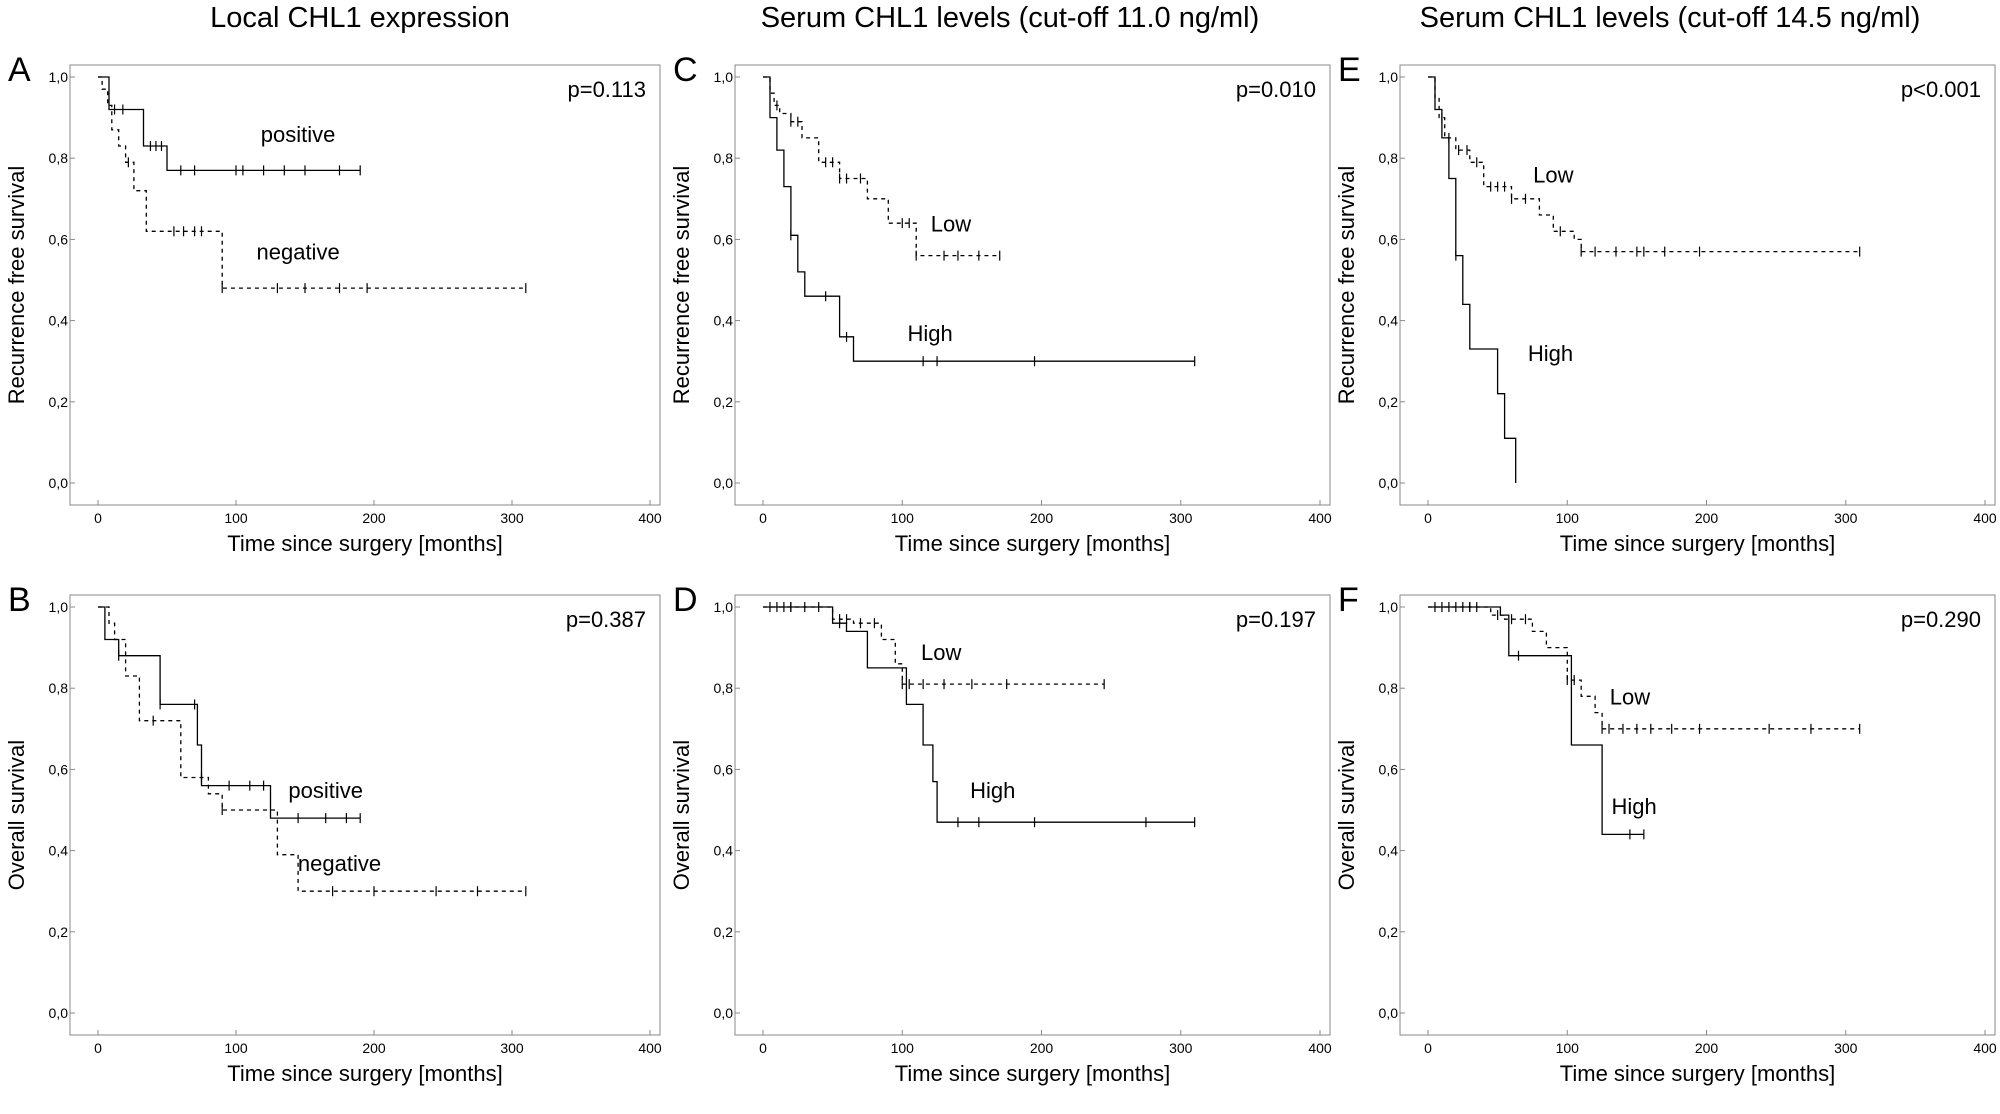 The image size is (2000, 1114). I want to click on p-value-label: p=0.387, so click(606, 619).